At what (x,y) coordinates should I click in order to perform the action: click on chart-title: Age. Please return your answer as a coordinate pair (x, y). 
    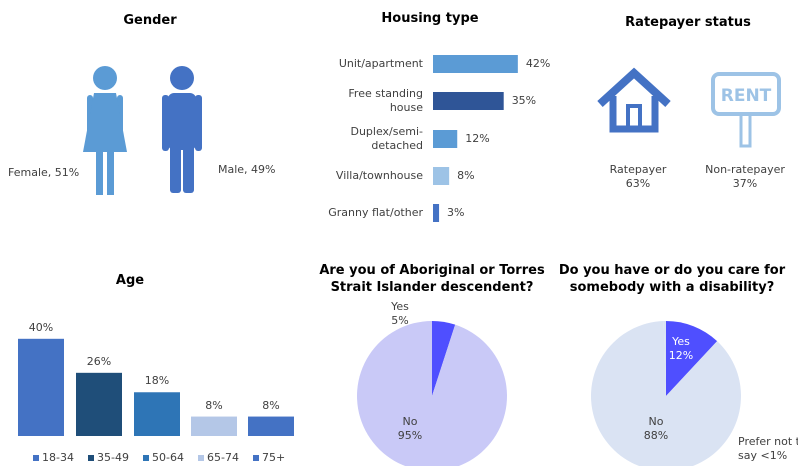
    Looking at the image, I should click on (130, 280).